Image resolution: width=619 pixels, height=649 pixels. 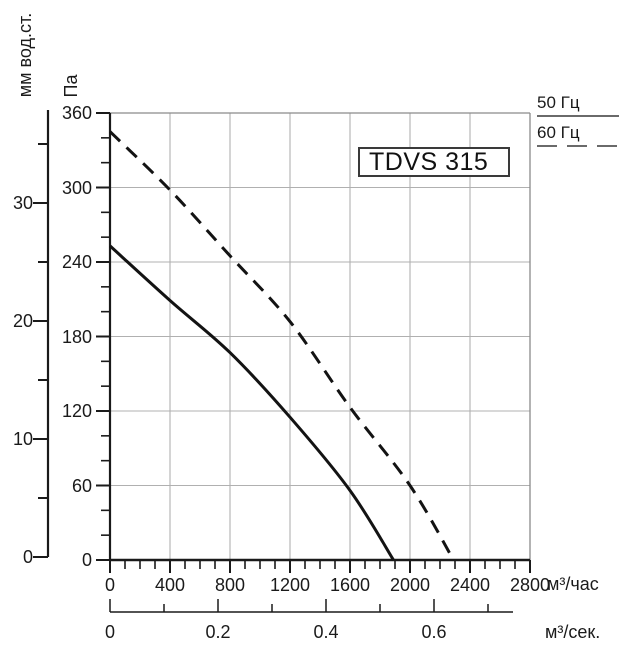 I want to click on mm-tick-label: 20, so click(x=22, y=321).